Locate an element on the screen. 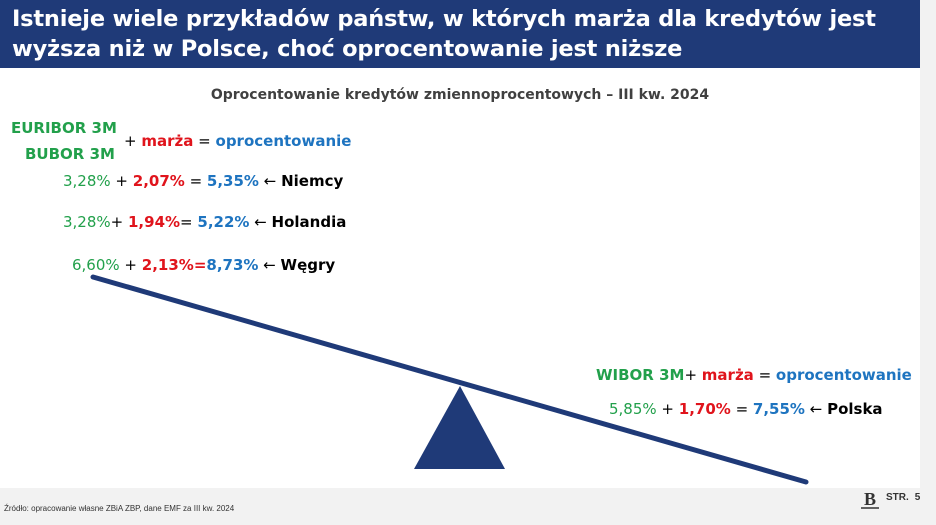  logo-letter: B is located at coordinates (870, 499).